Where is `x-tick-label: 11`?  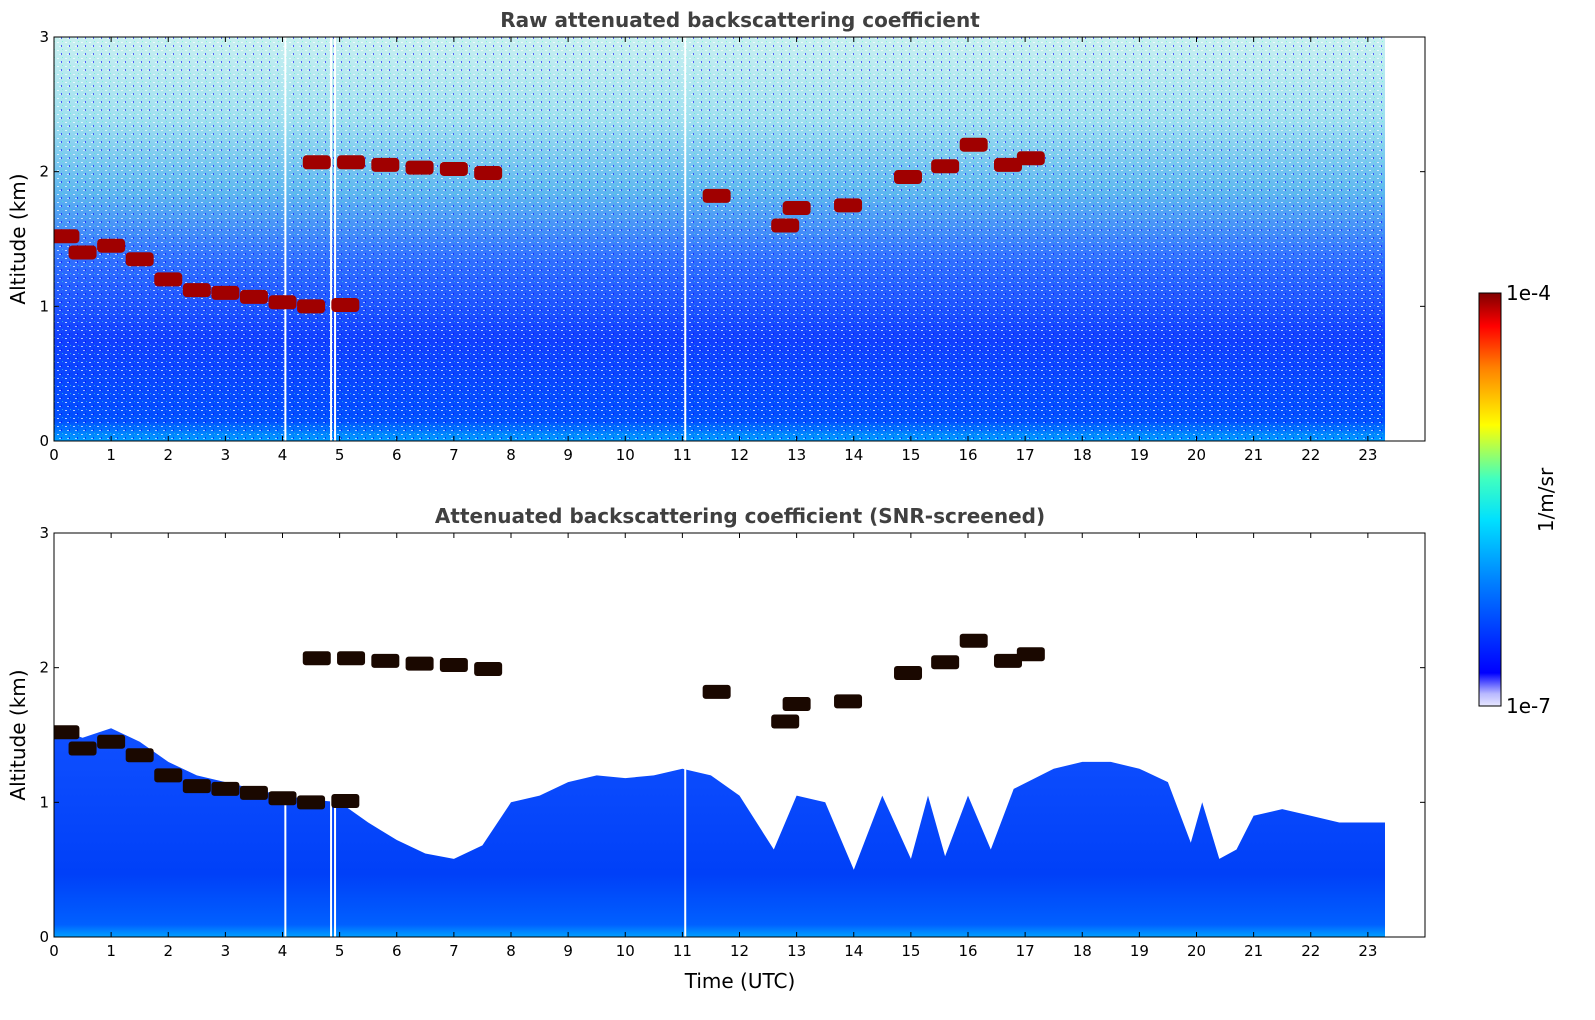
x-tick-label: 11 is located at coordinates (682, 951).